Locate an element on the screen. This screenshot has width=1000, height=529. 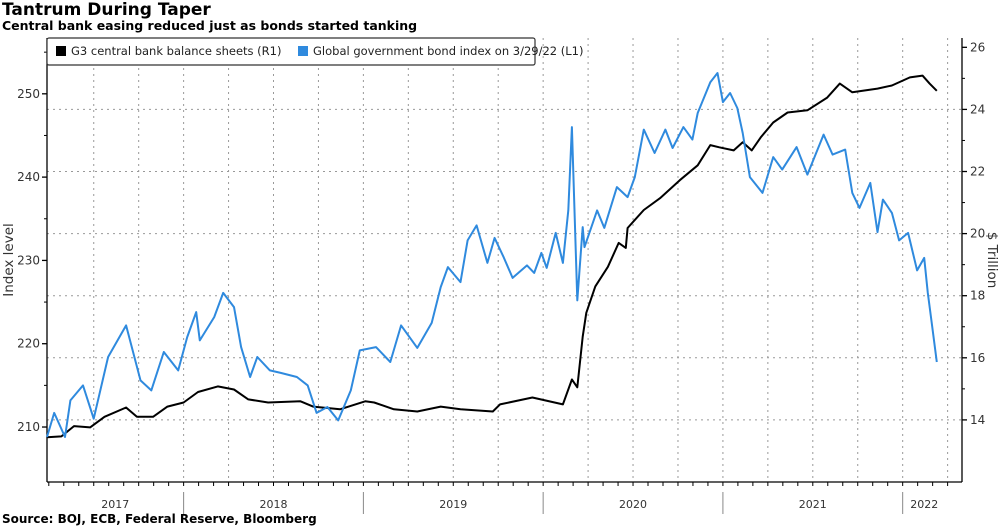
right-axis-tick-label: 18 is located at coordinates (977, 296).